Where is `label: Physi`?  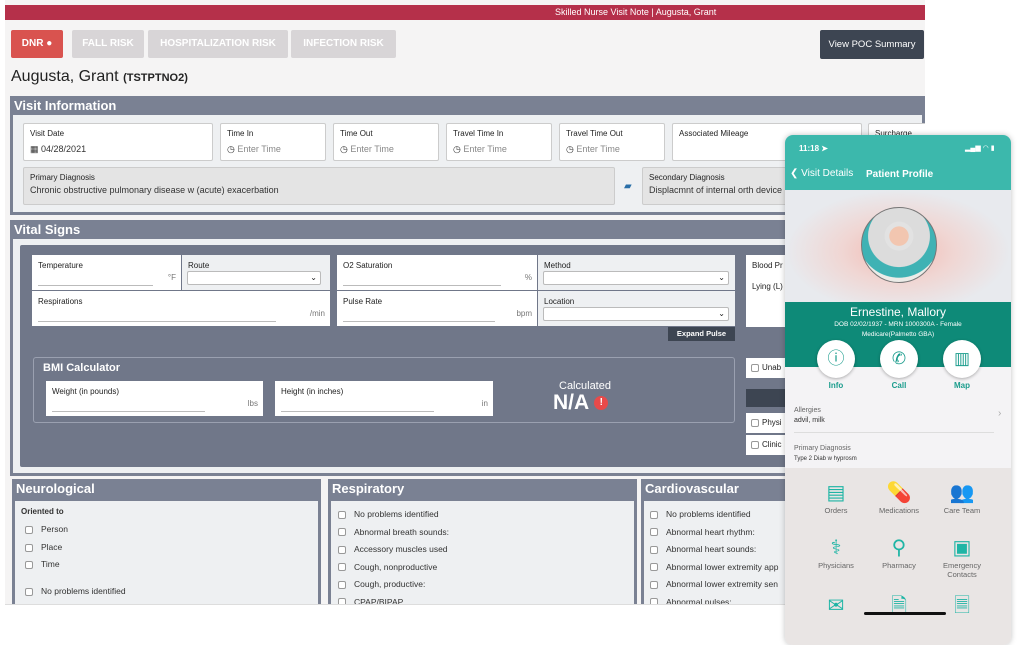
label: Physi is located at coordinates (772, 422).